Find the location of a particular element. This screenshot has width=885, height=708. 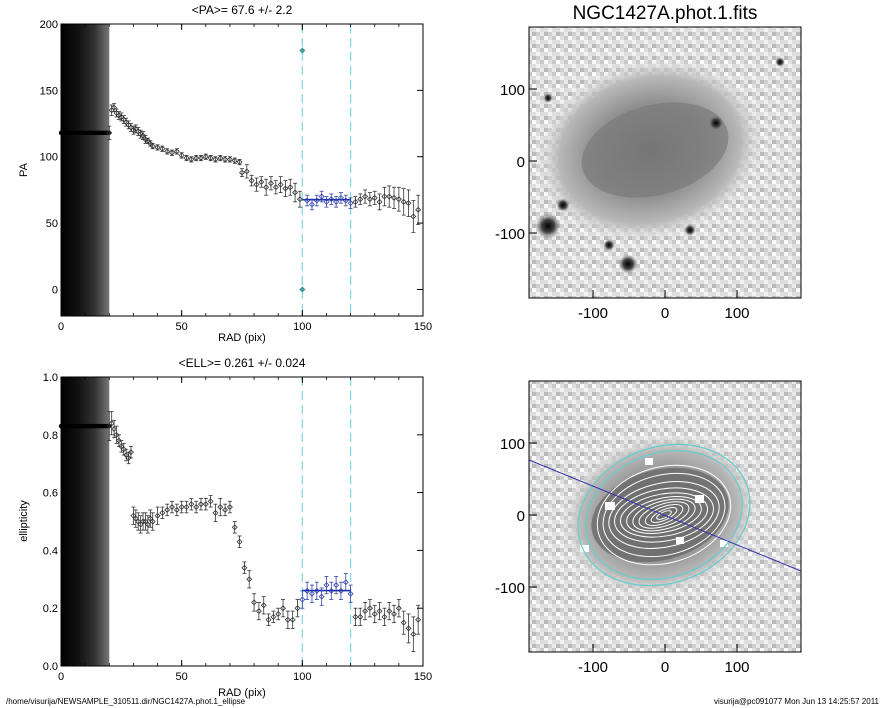

ell-y-tick-label: 0.0 is located at coordinates (50, 667).